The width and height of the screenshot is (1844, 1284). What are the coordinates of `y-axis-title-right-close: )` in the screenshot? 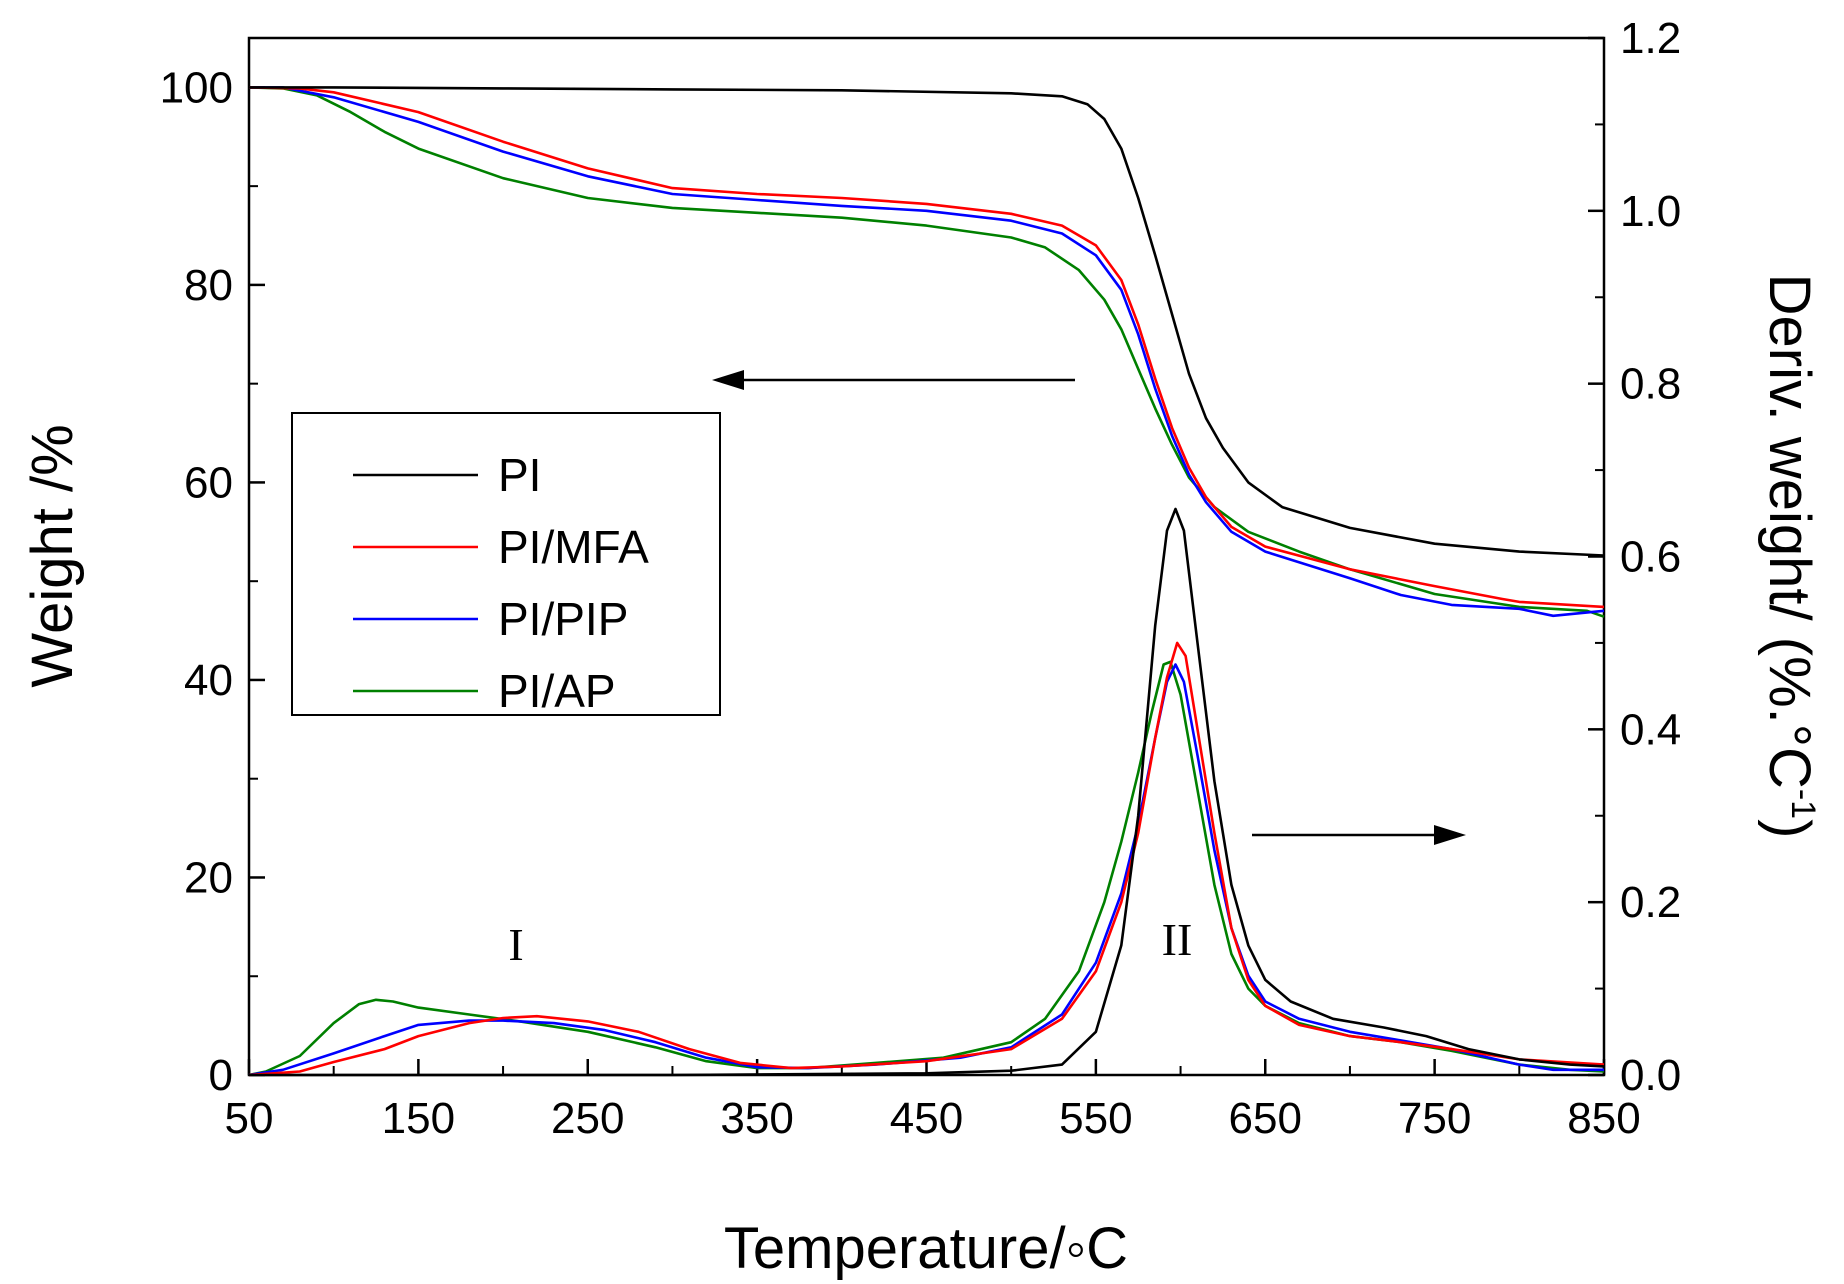 It's located at (1789, 828).